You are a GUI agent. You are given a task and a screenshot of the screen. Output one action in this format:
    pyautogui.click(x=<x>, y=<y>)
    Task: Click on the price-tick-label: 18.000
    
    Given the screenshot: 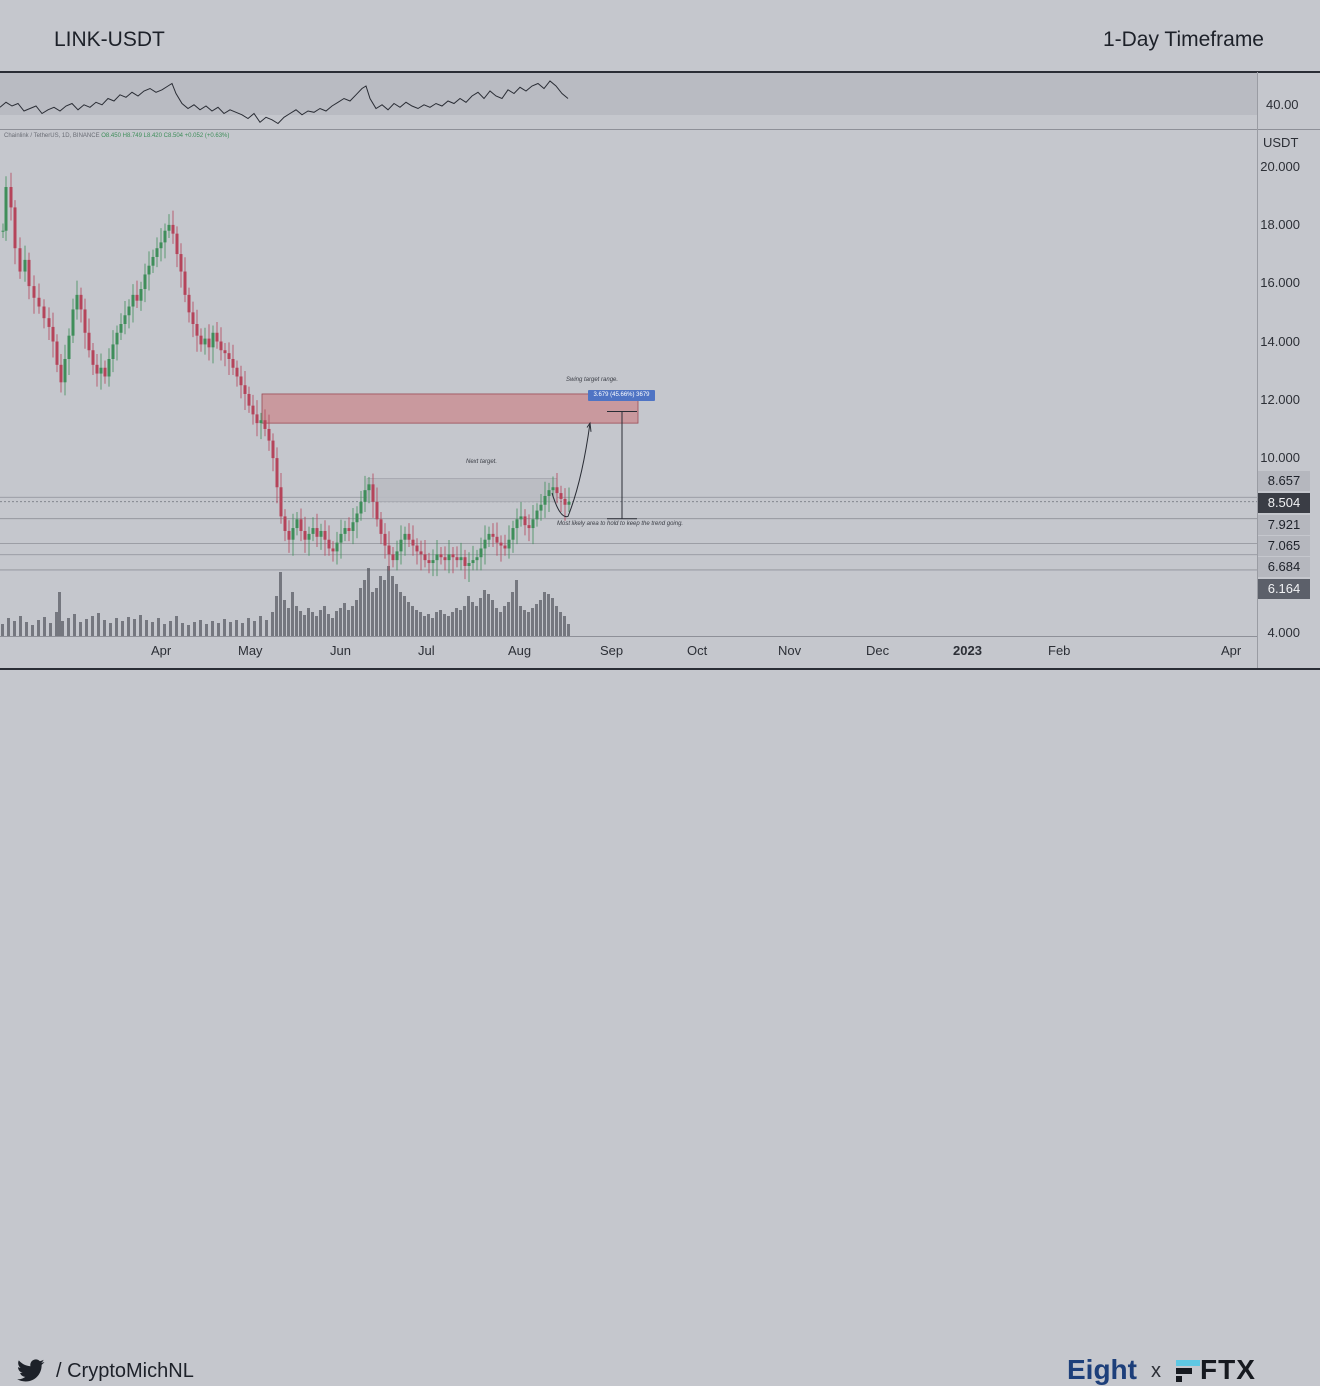 What is the action you would take?
    pyautogui.click(x=1280, y=224)
    